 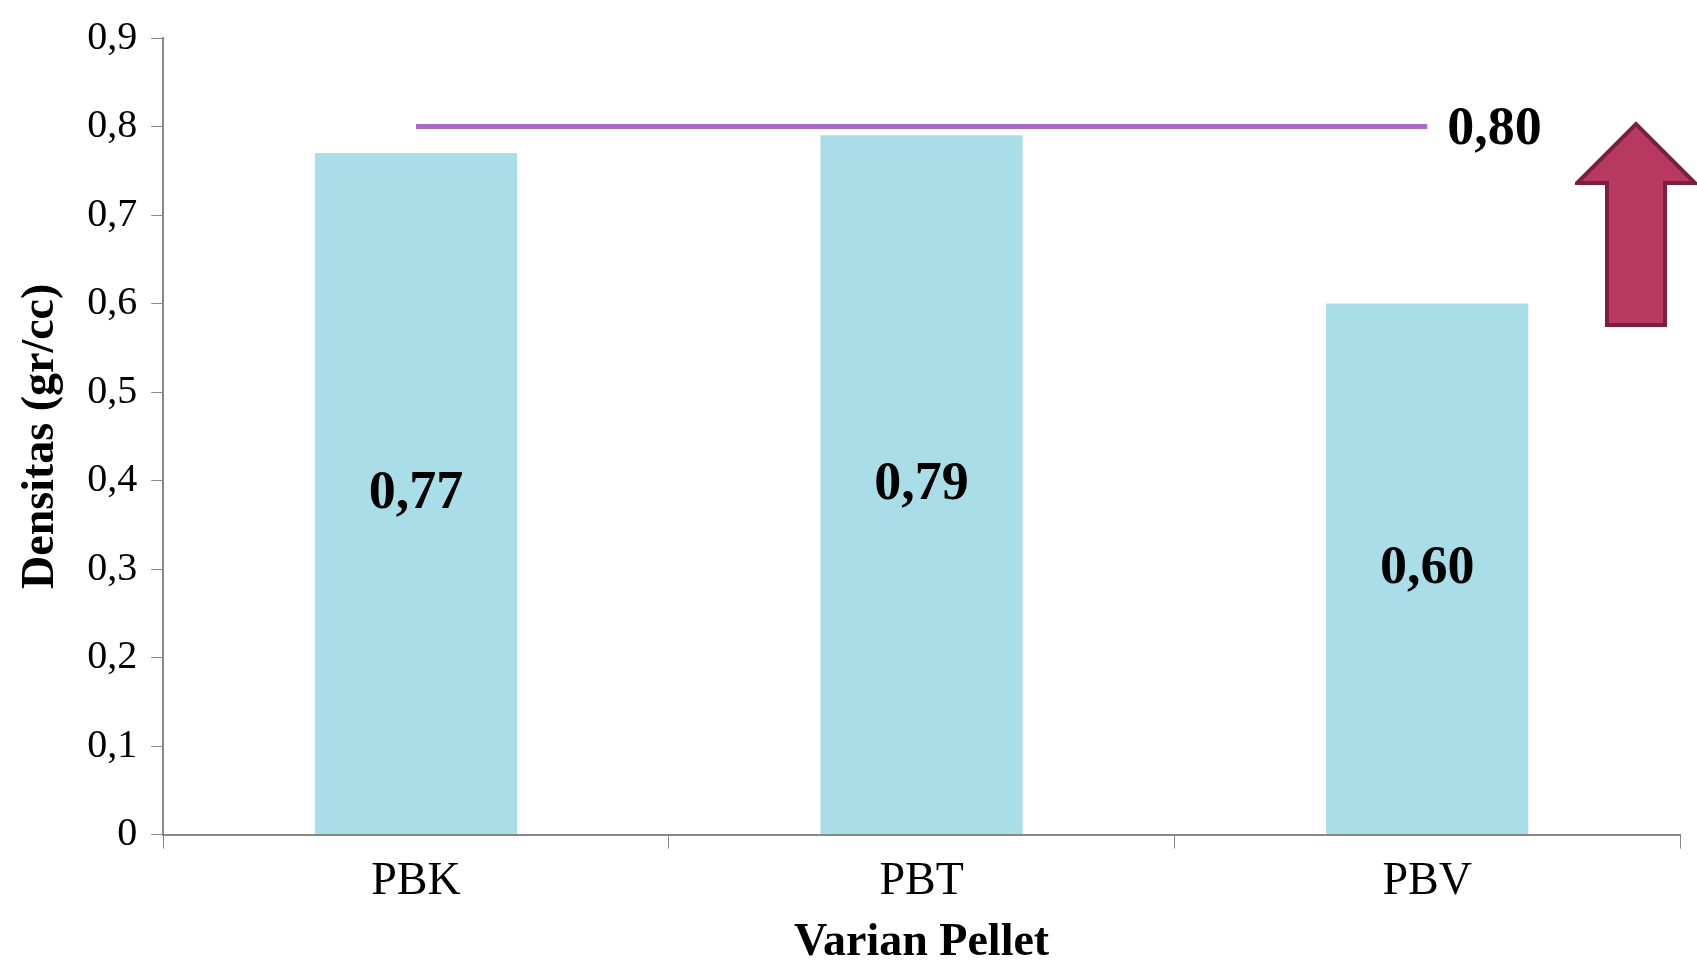 What do you see at coordinates (1427, 564) in the screenshot?
I see `data-label: 0,60` at bounding box center [1427, 564].